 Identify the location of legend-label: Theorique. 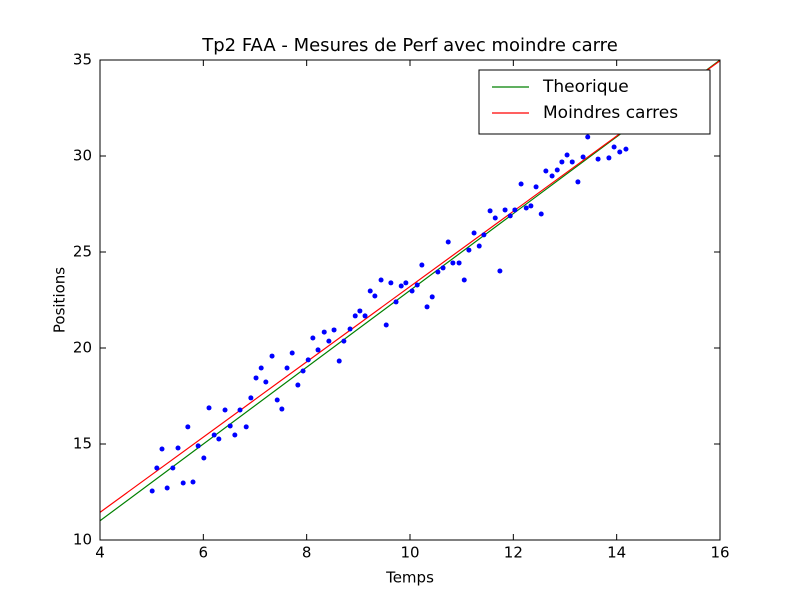
(585, 87).